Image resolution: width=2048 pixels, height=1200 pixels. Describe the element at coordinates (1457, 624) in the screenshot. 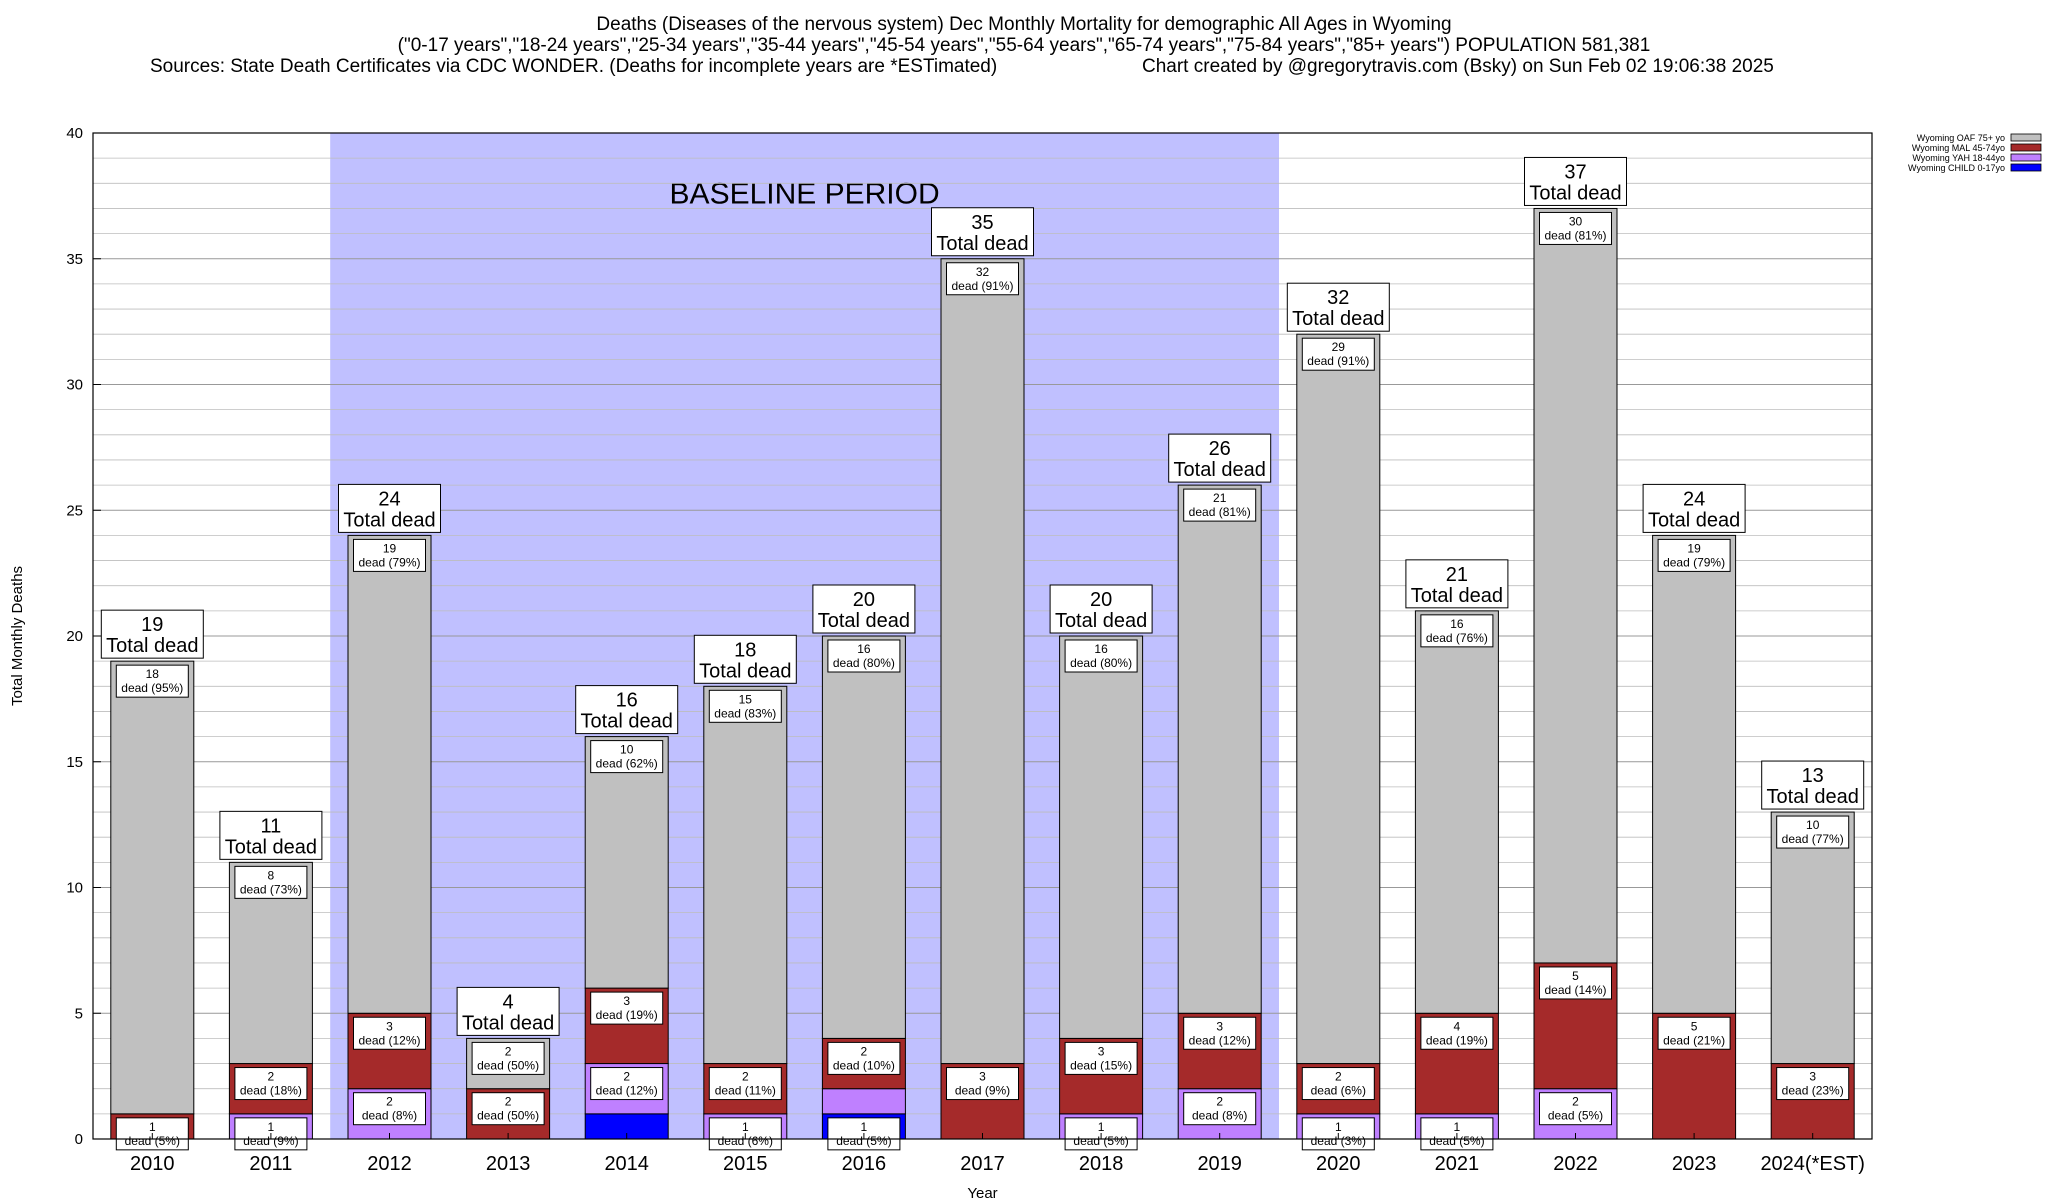

I see `segment-count: 16` at that location.